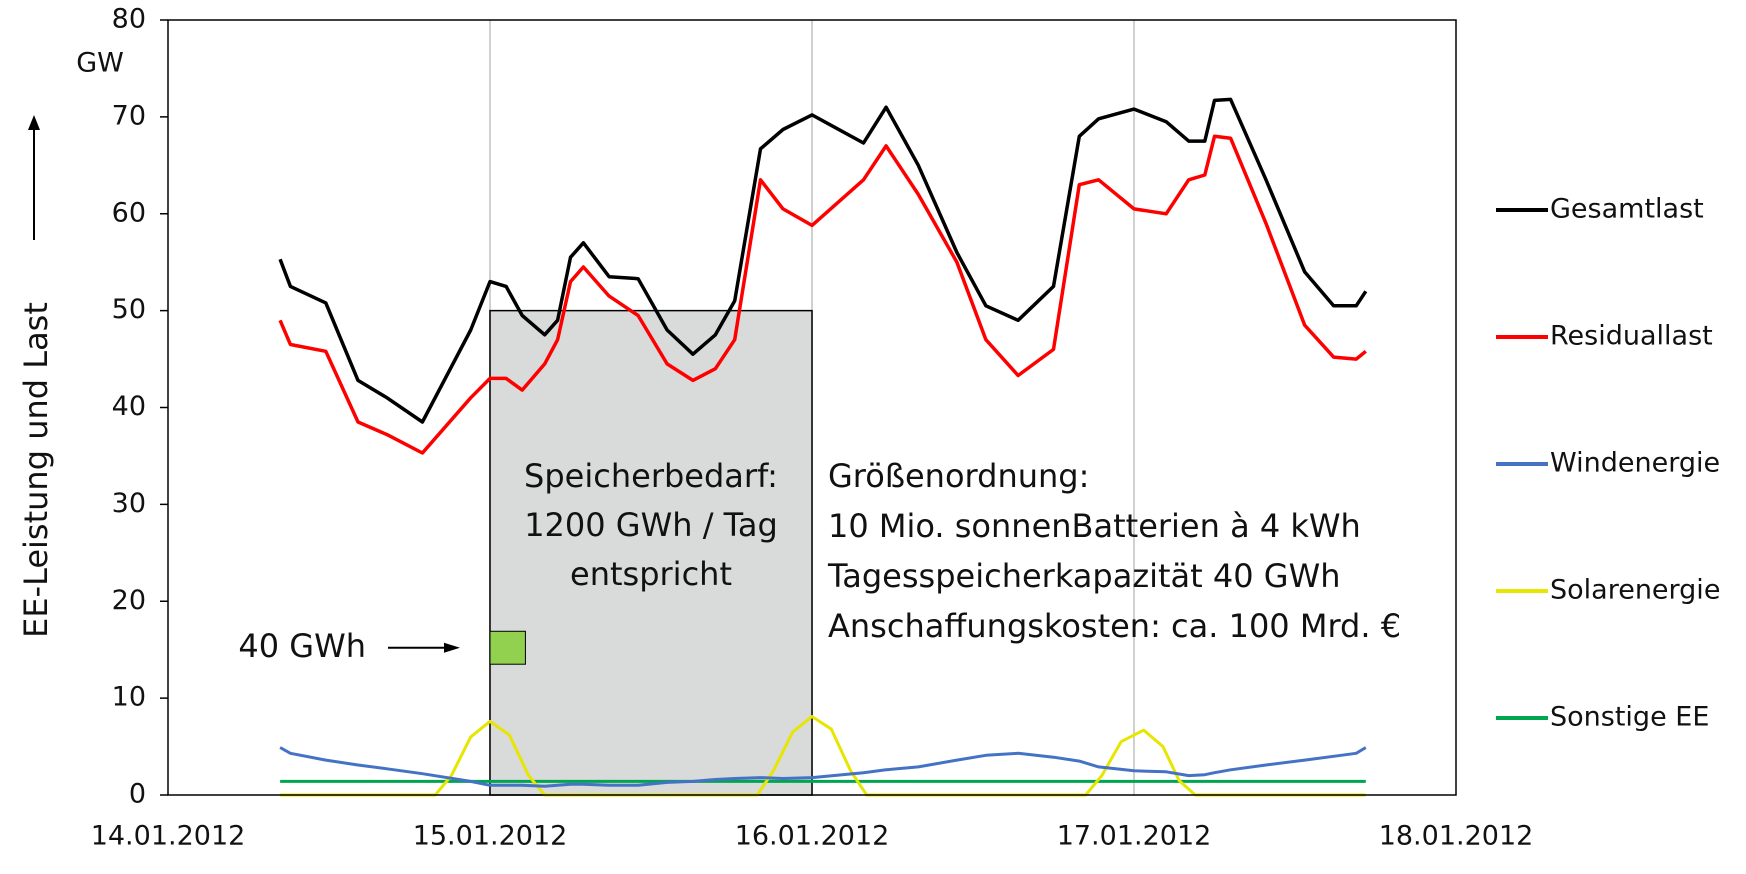 The image size is (1746, 874). Describe the element at coordinates (302, 646) in the screenshot. I see `battery-label: 40 GWh` at that location.